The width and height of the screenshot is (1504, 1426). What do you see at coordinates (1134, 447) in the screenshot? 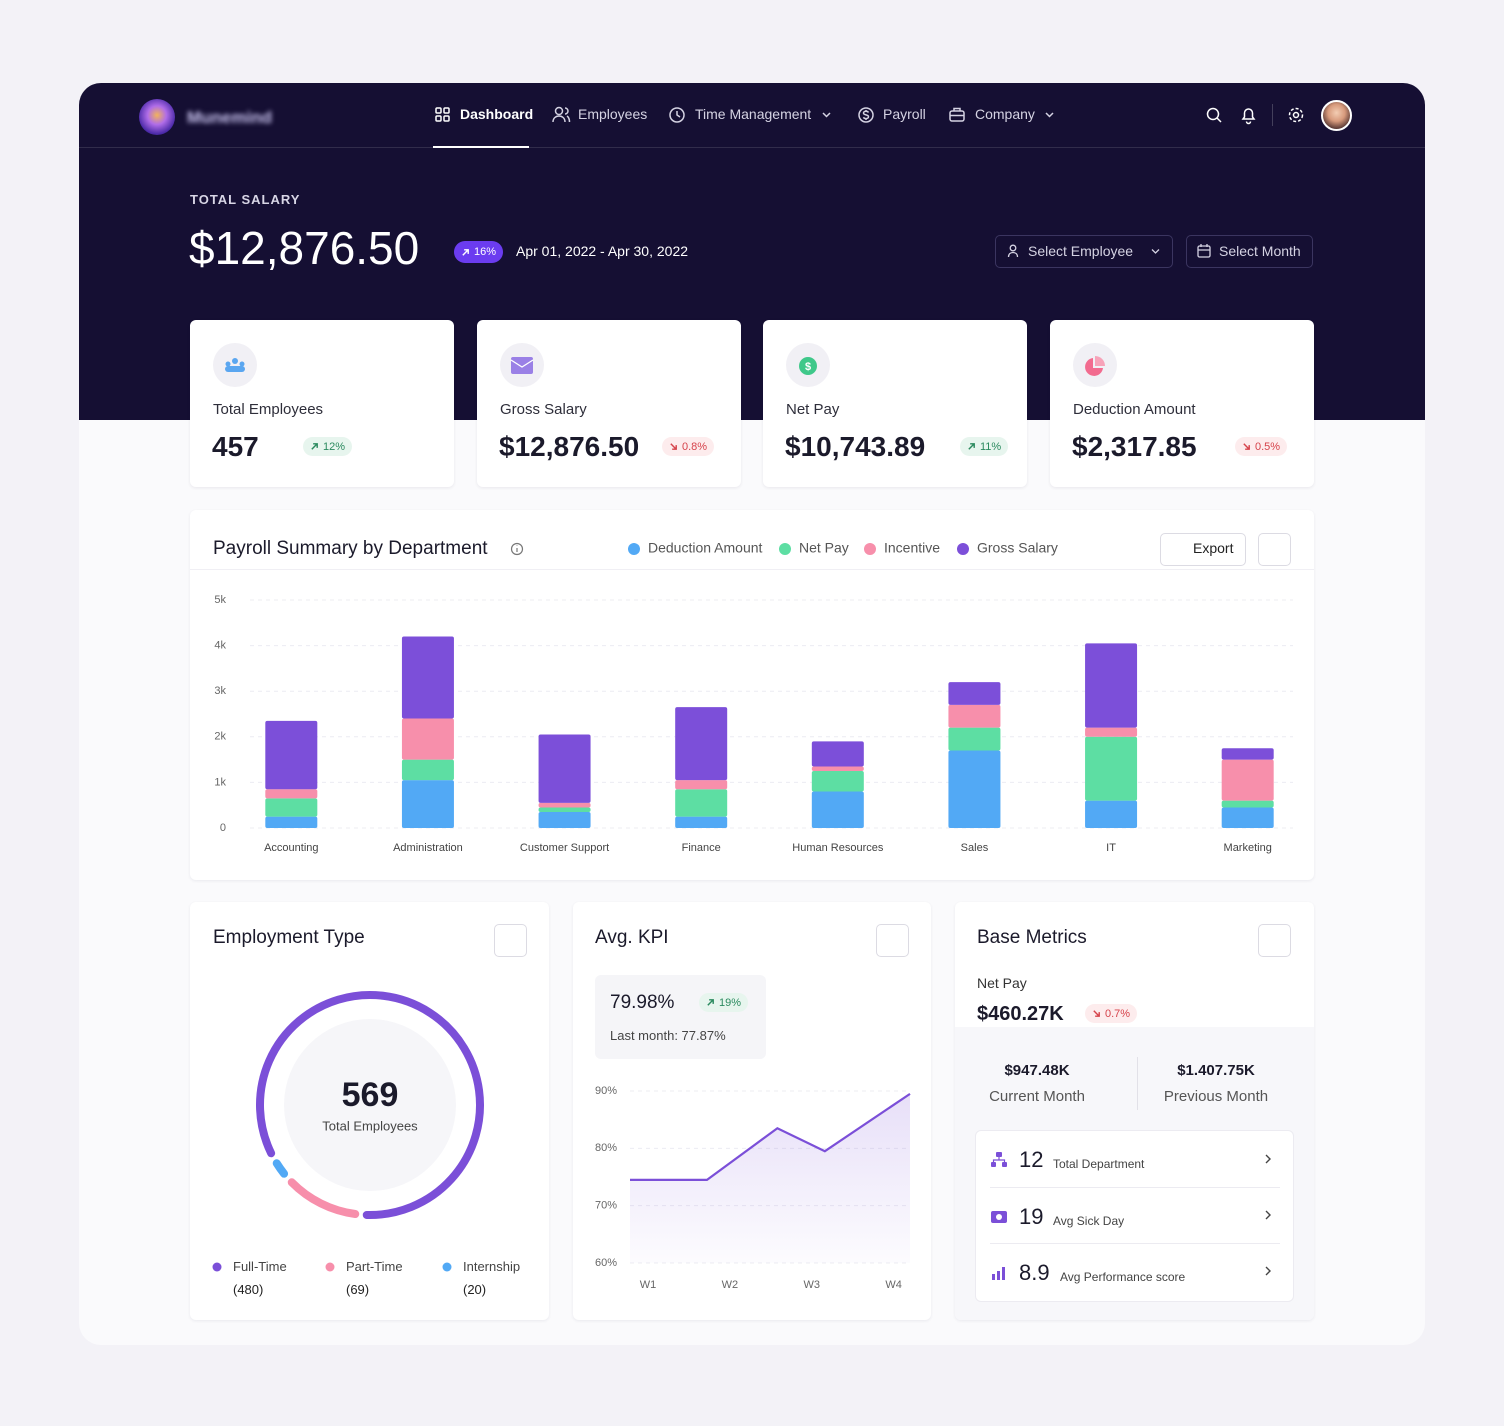
I see `stat-value: $2,317.85` at bounding box center [1134, 447].